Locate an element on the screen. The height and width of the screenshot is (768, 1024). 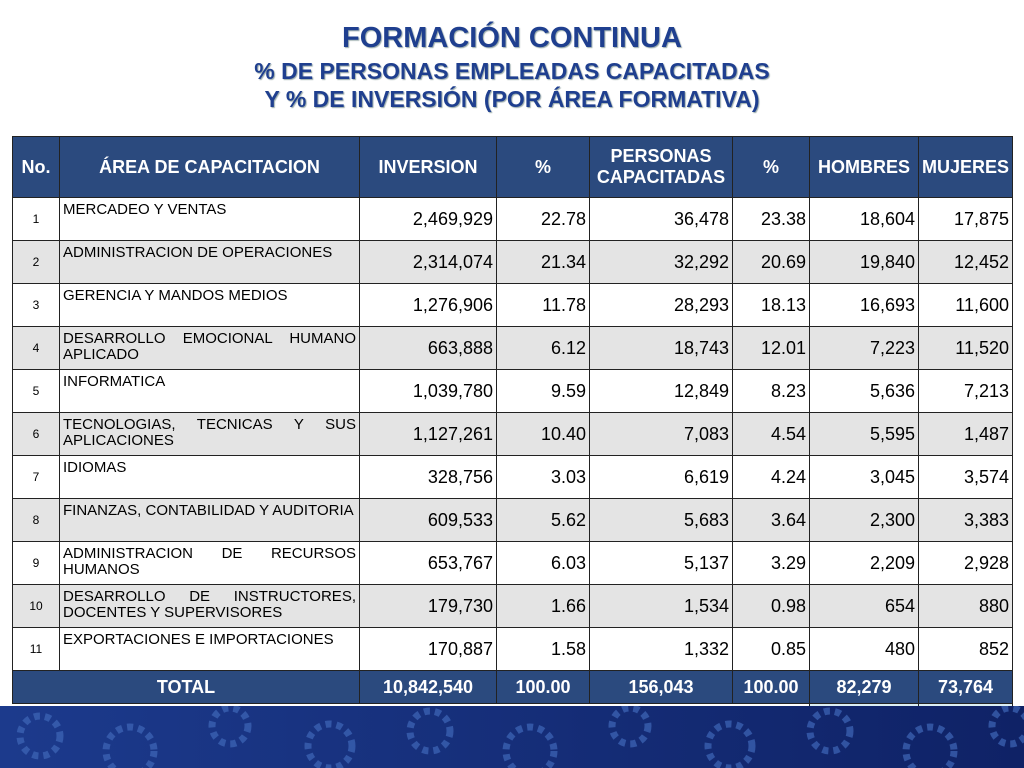
value-cell: 1,276,906 is located at coordinates (428, 305).